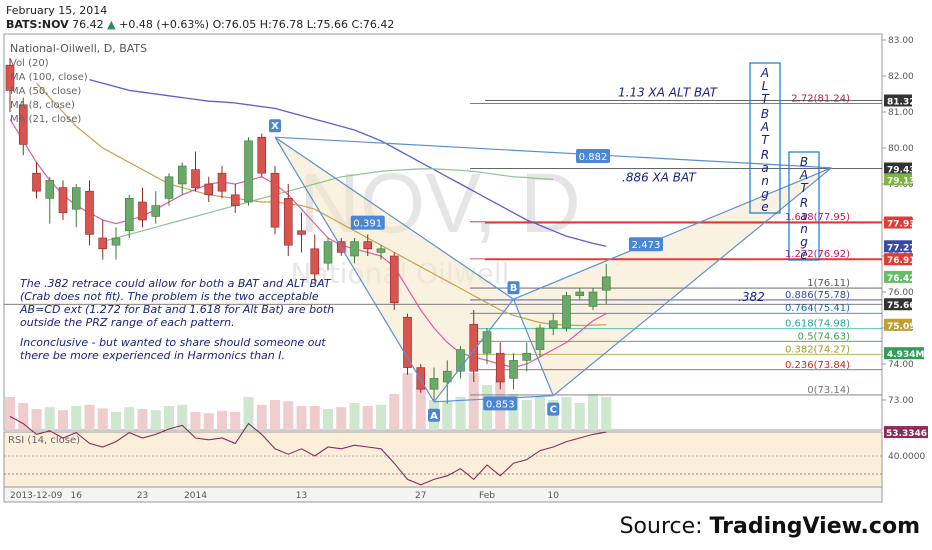 This screenshot has height=550, width=932. What do you see at coordinates (36, 496) in the screenshot?
I see `time-tick-label: 2013-12-09` at bounding box center [36, 496].